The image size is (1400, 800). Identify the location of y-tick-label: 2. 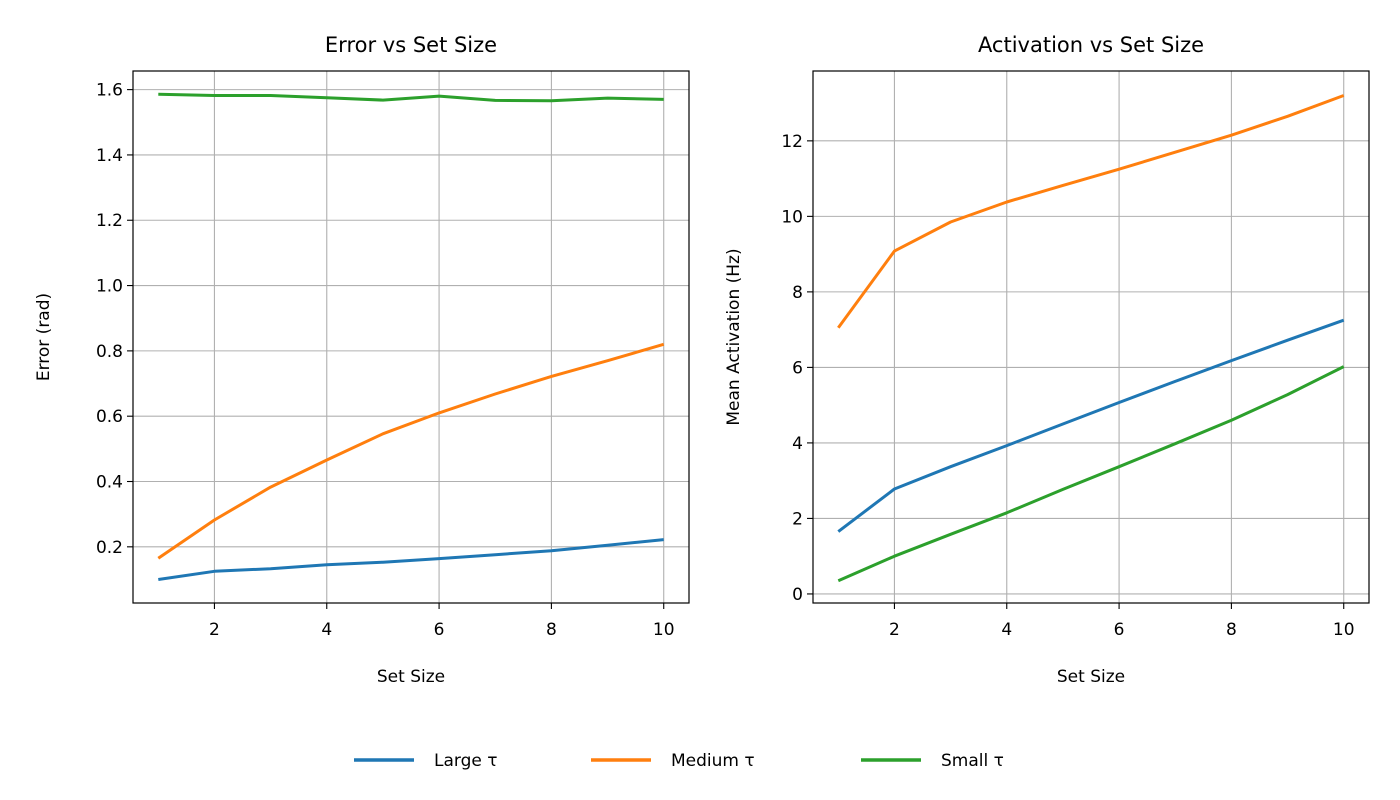
(797, 519).